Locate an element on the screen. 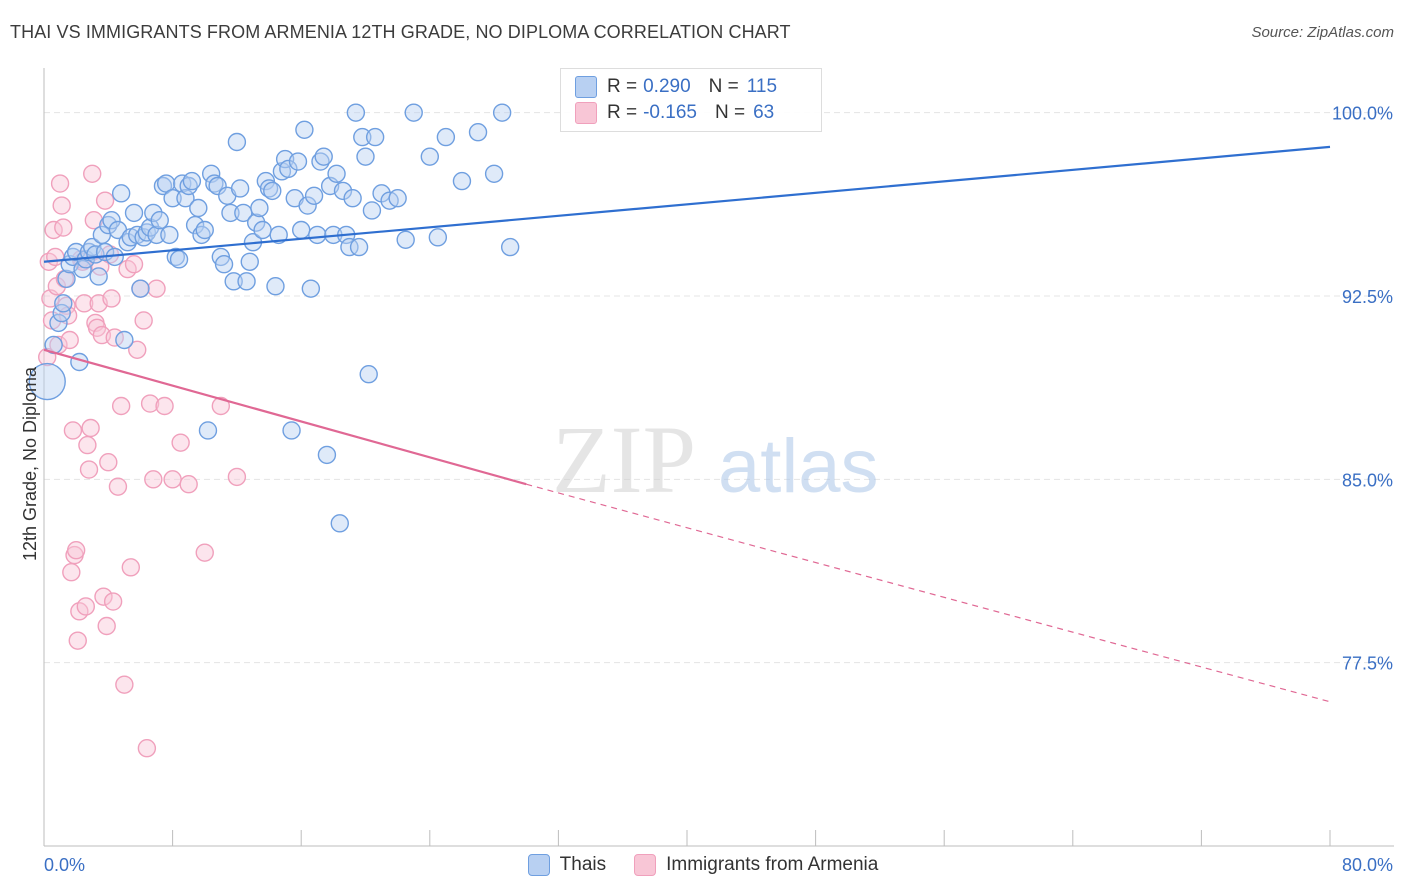 This screenshot has width=1406, height=892. legend-item-thais: Thais is located at coordinates (567, 865).